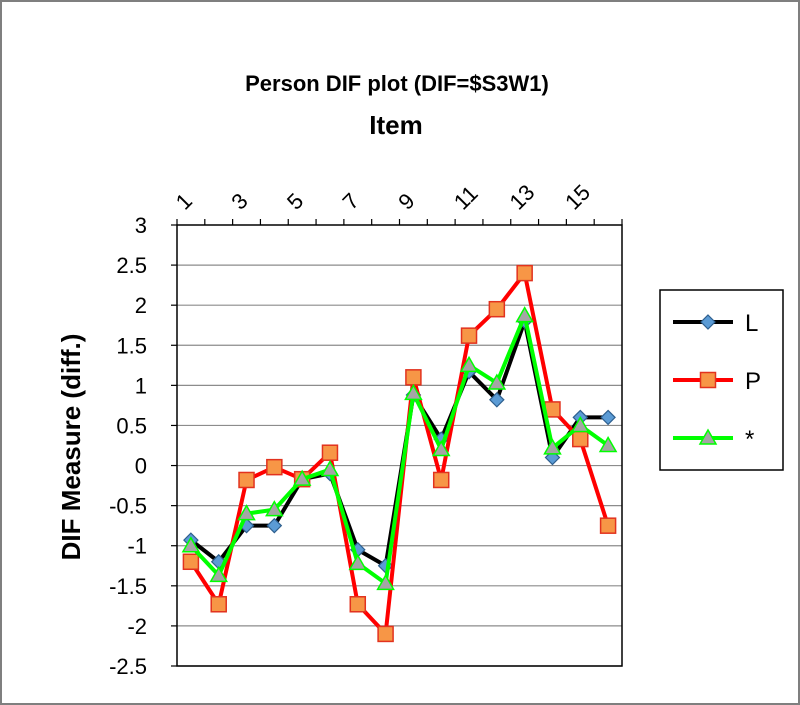 The image size is (800, 705). I want to click on chart-title: Person DIF plot (DIF=$S3W1), so click(397, 83).